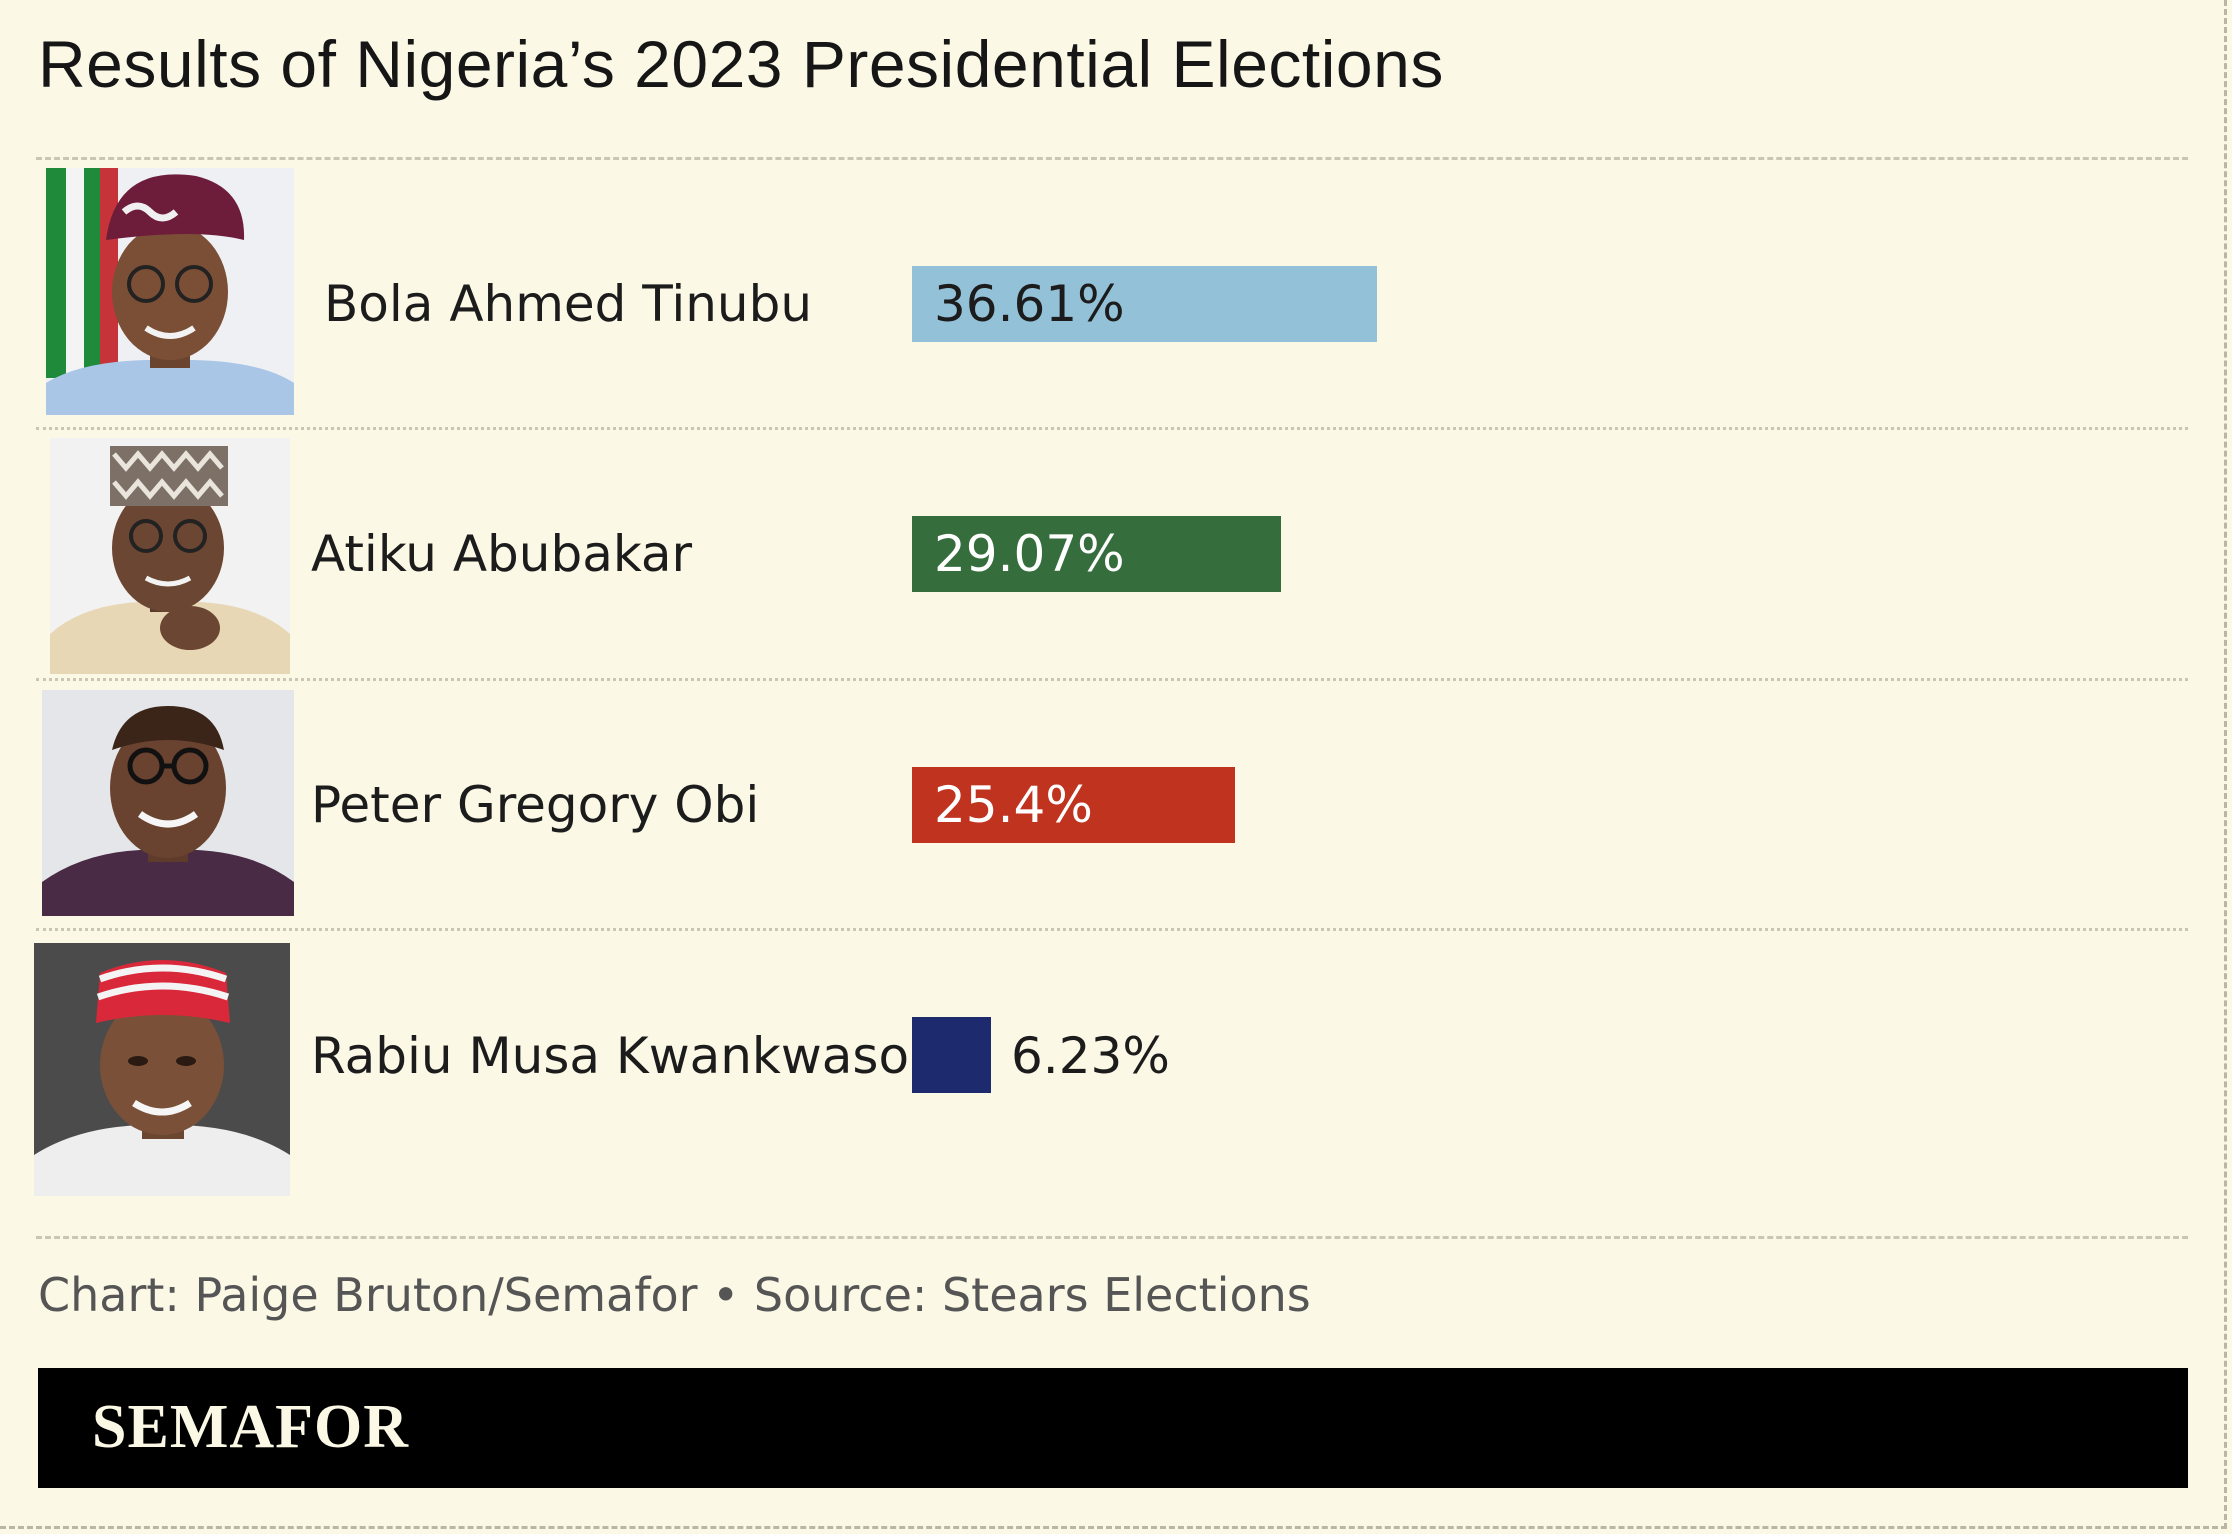 The width and height of the screenshot is (2232, 1534). What do you see at coordinates (610, 1056) in the screenshot?
I see `candidate-name-kwankwaso: Rabiu Musa Kwankwaso` at bounding box center [610, 1056].